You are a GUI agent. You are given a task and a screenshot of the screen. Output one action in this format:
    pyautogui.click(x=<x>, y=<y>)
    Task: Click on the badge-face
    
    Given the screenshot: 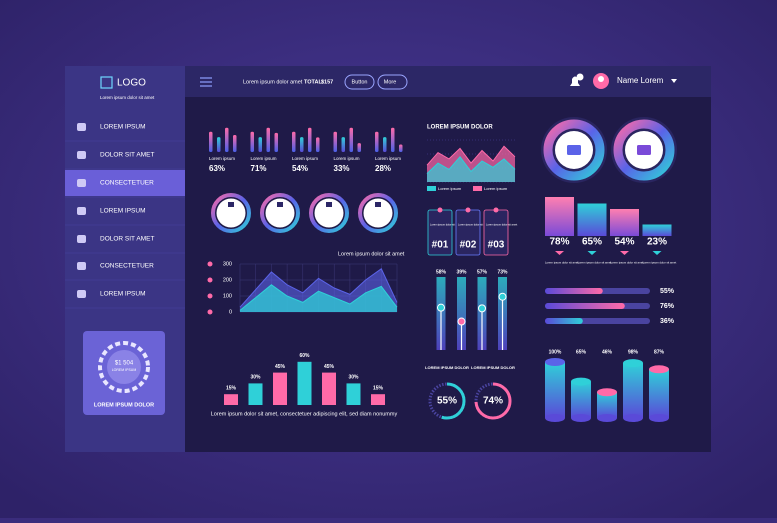 What is the action you would take?
    pyautogui.click(x=378, y=213)
    